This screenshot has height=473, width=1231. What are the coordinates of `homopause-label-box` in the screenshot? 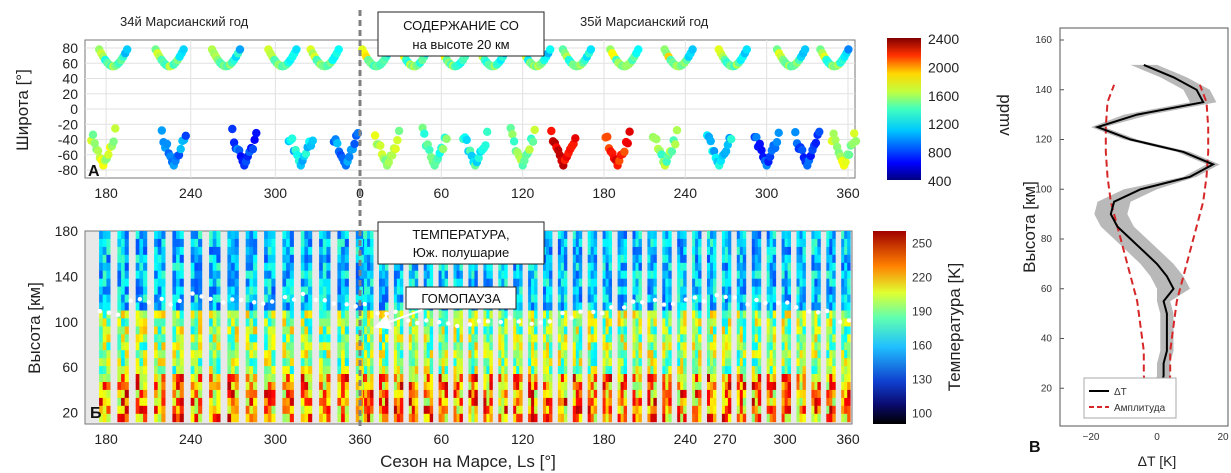 It's located at (461, 298).